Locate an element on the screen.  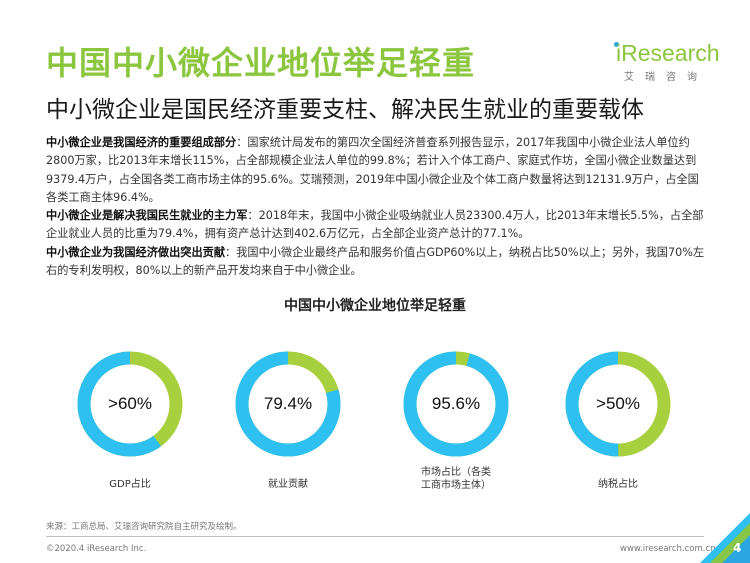
donut-label: 就业贡献 is located at coordinates (288, 484).